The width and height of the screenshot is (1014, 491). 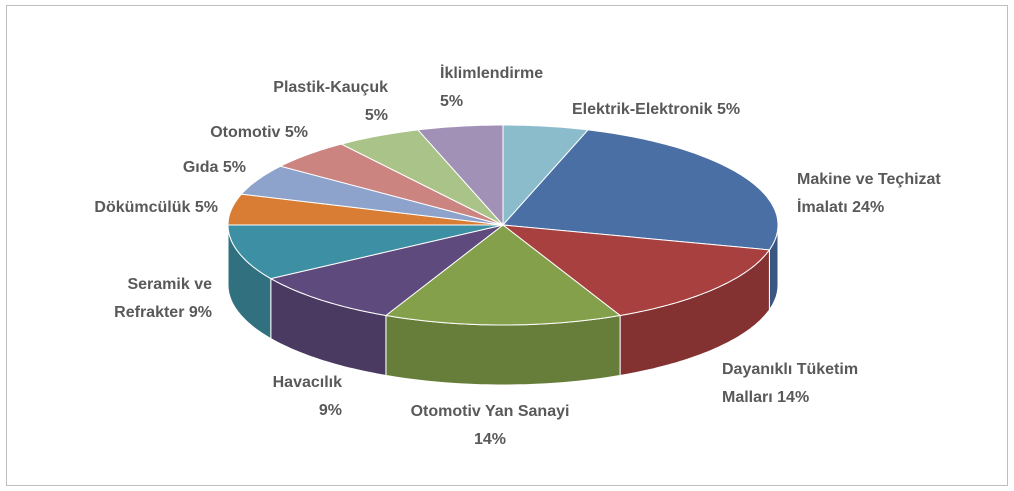 What do you see at coordinates (142, 207) in the screenshot?
I see `category-label: Dökümcülük` at bounding box center [142, 207].